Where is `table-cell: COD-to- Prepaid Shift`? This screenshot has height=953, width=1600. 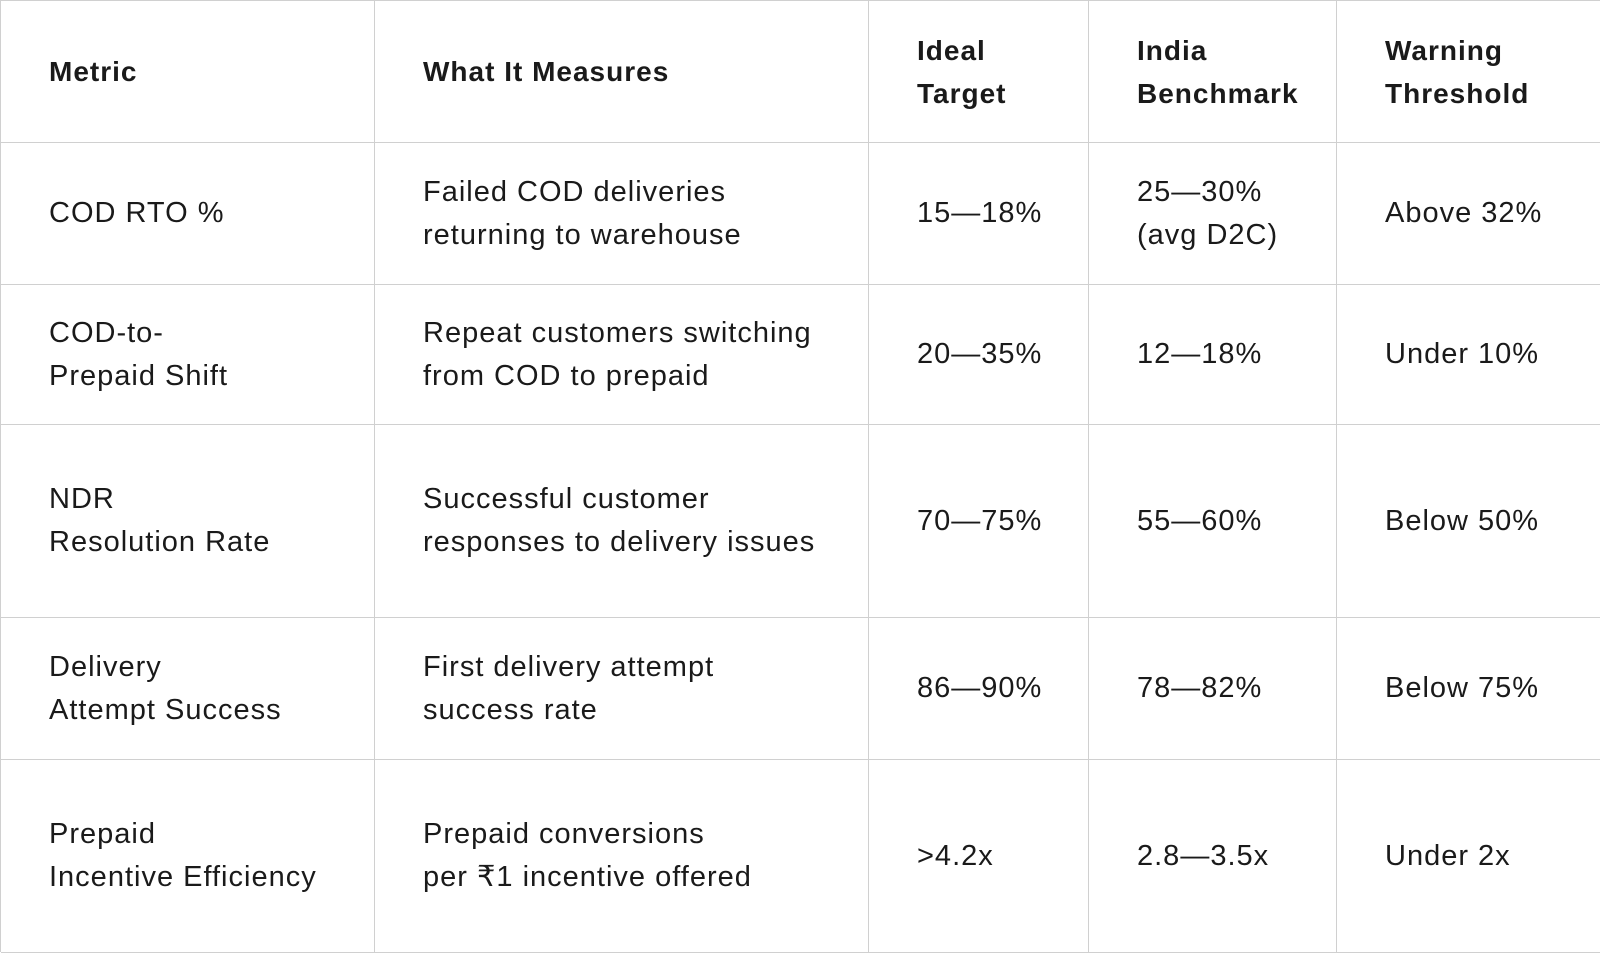 table-cell: COD-to- Prepaid Shift is located at coordinates (188, 355).